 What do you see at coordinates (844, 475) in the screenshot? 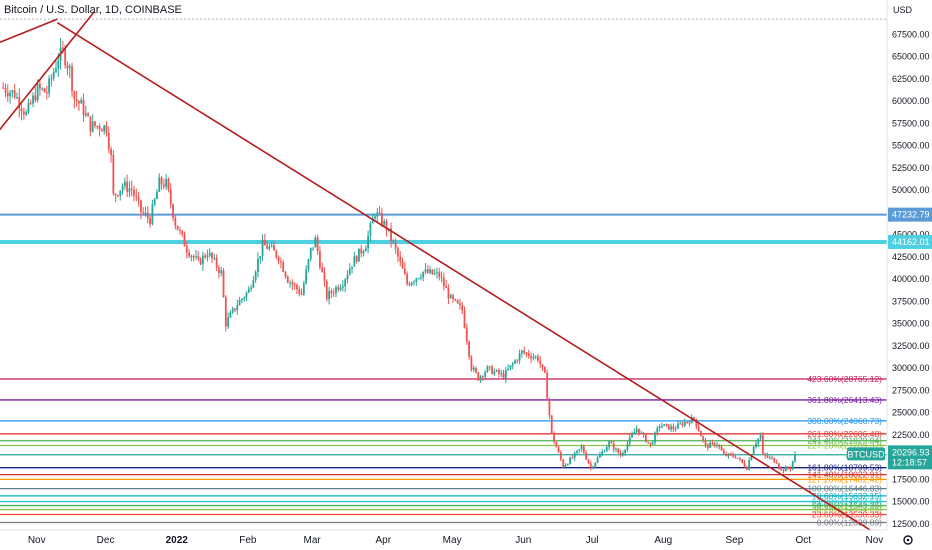
I see `fib-level-label: 141.40%(18022.91)` at bounding box center [844, 475].